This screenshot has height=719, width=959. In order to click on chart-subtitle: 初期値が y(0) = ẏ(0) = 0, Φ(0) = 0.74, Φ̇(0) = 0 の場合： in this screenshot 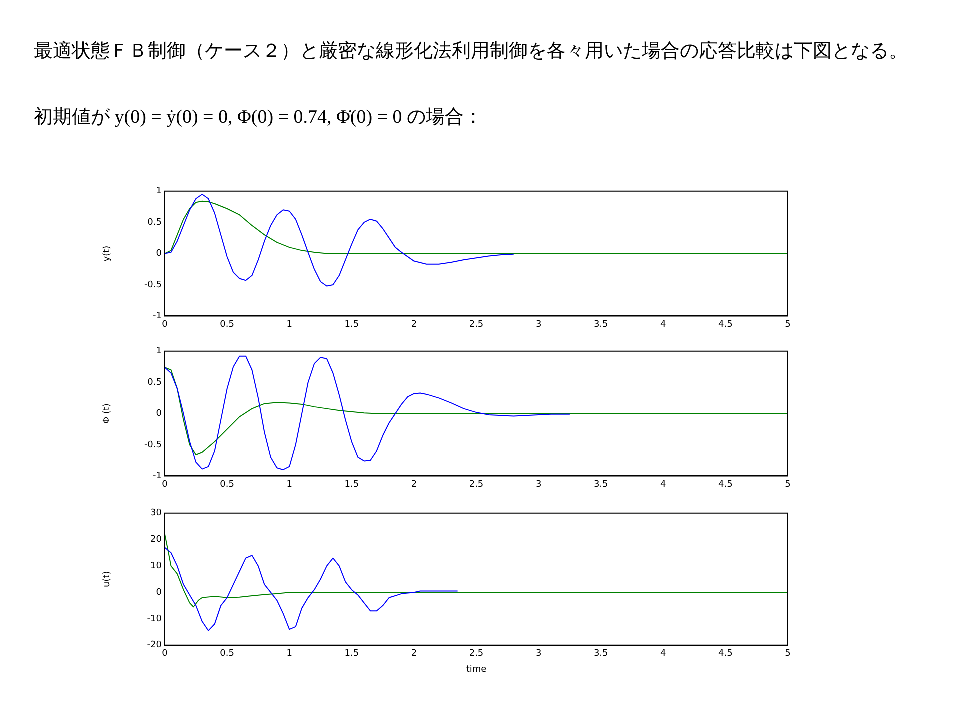, I will do `click(259, 118)`.